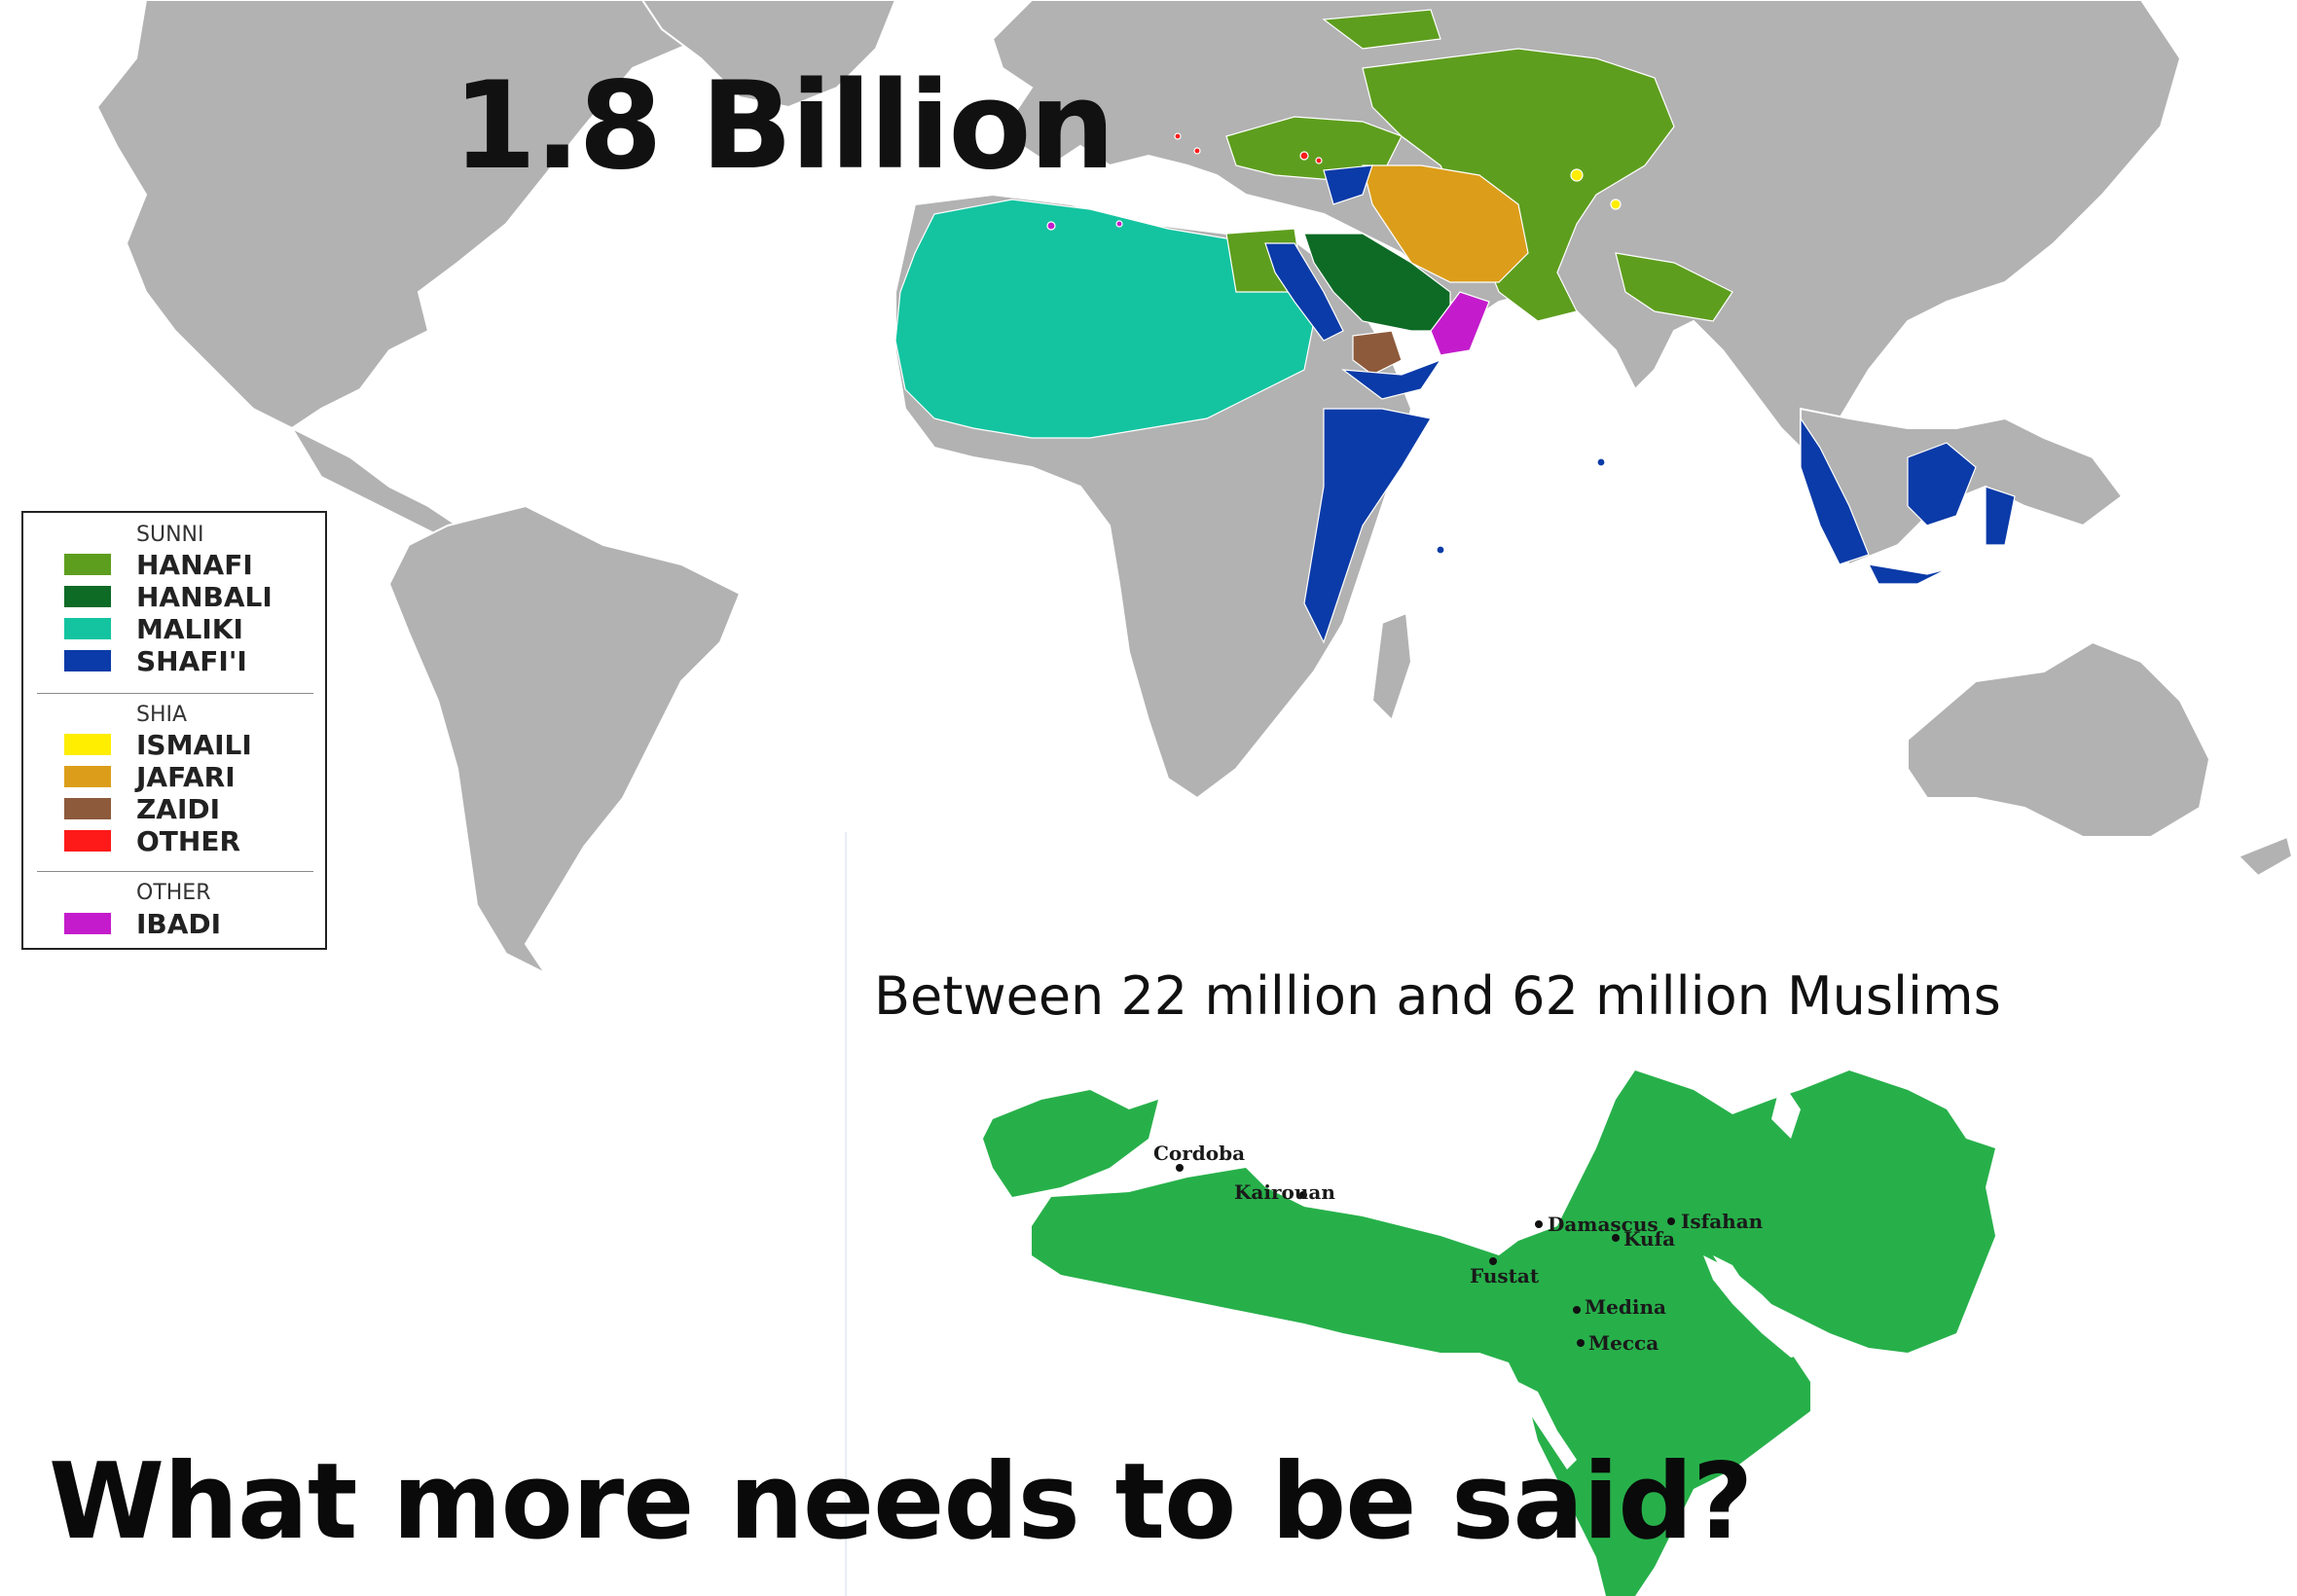 The height and width of the screenshot is (1596, 2297). What do you see at coordinates (162, 715) in the screenshot?
I see `legend-heading-shia: SHIA` at bounding box center [162, 715].